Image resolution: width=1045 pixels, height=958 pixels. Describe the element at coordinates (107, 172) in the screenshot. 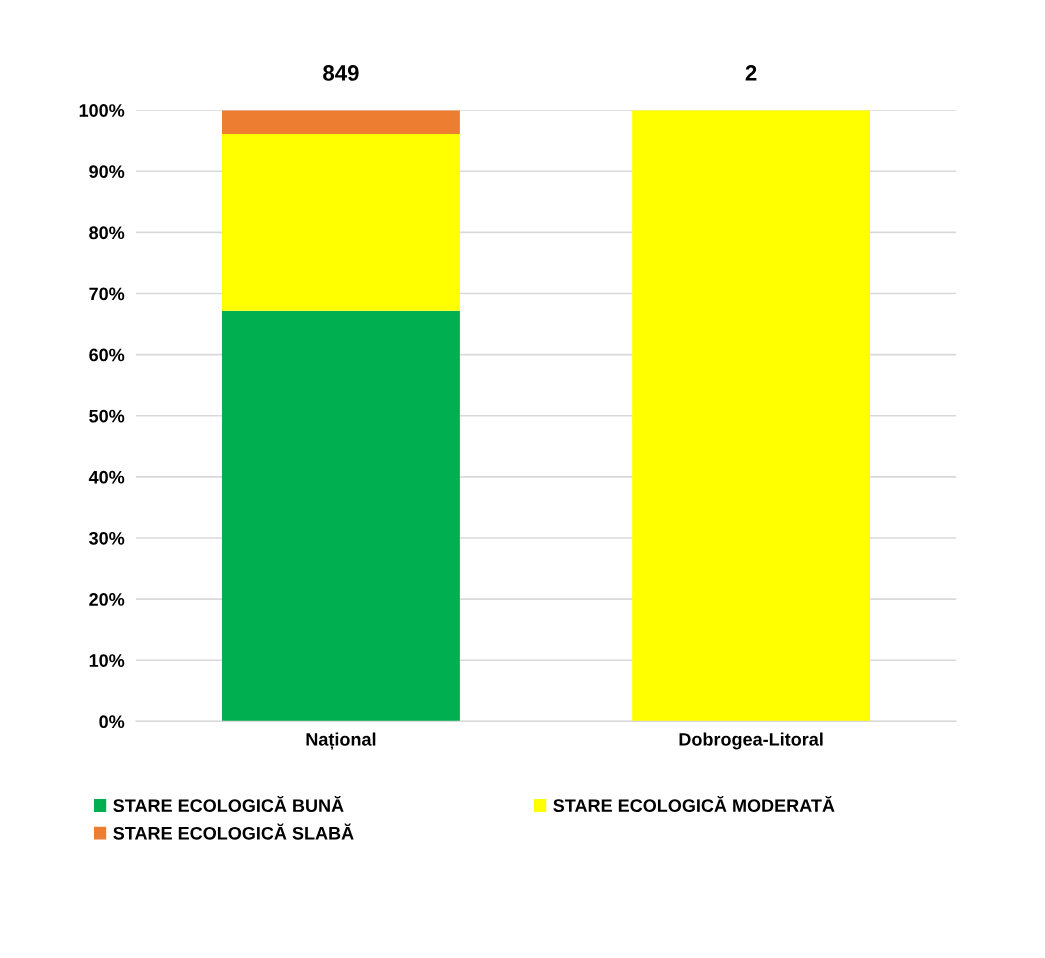

I see `y-tick-label: 90%` at that location.